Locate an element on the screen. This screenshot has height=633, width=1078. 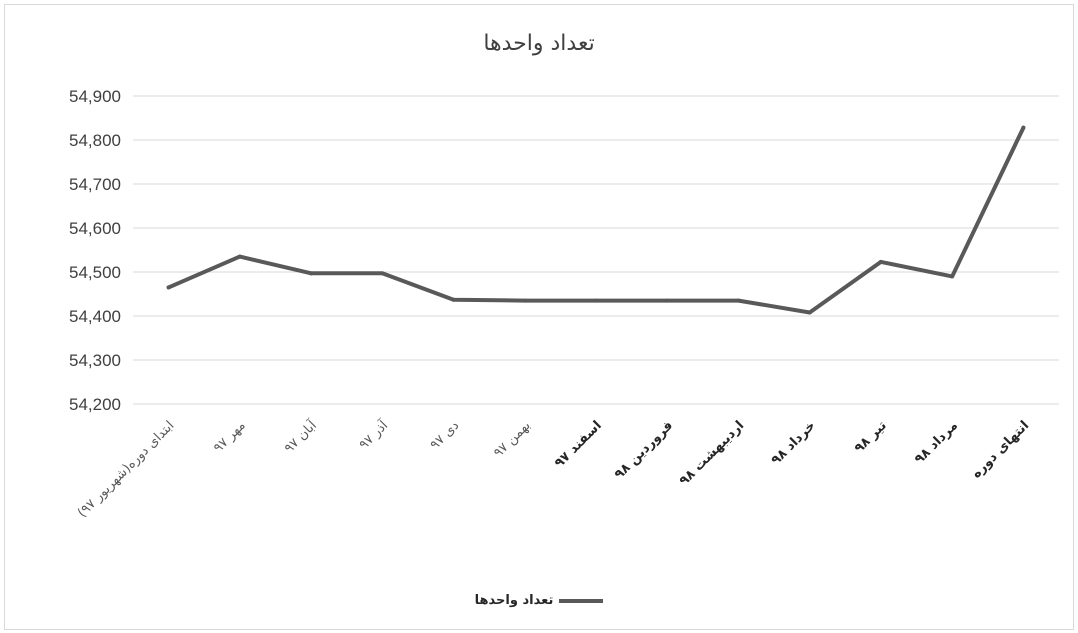
x-tick-label: دی ۹۷ is located at coordinates (445, 435).